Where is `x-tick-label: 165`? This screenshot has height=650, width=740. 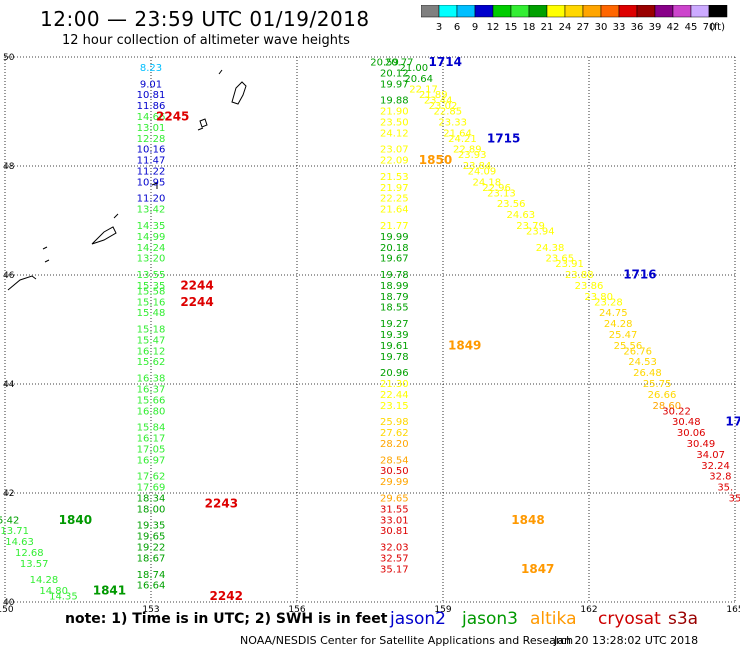
x-tick-label: 165 is located at coordinates (733, 610).